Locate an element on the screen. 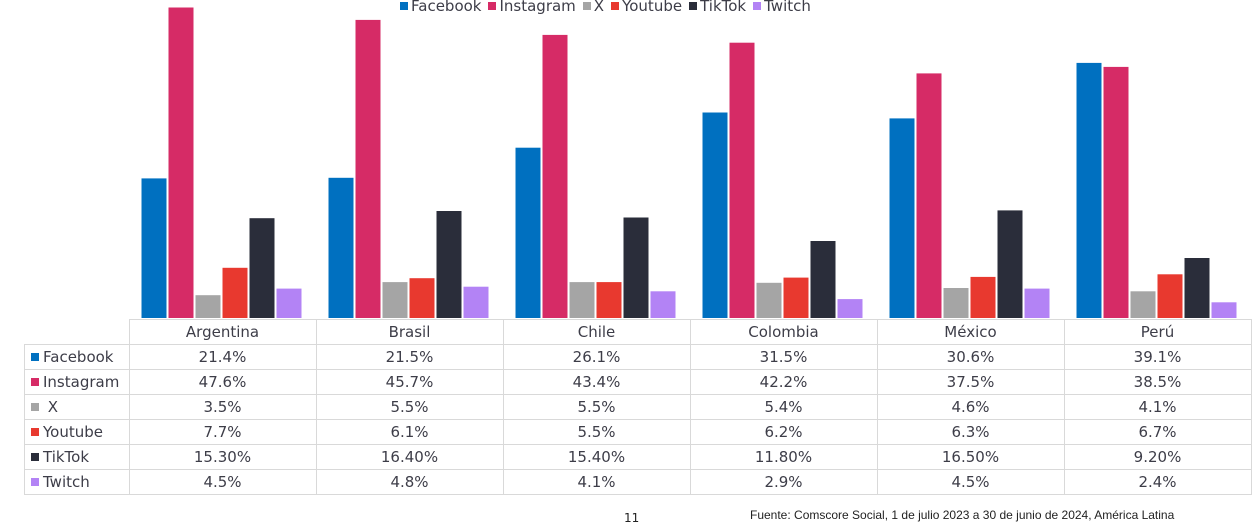  row-header-facebook: Facebook is located at coordinates (77, 357).